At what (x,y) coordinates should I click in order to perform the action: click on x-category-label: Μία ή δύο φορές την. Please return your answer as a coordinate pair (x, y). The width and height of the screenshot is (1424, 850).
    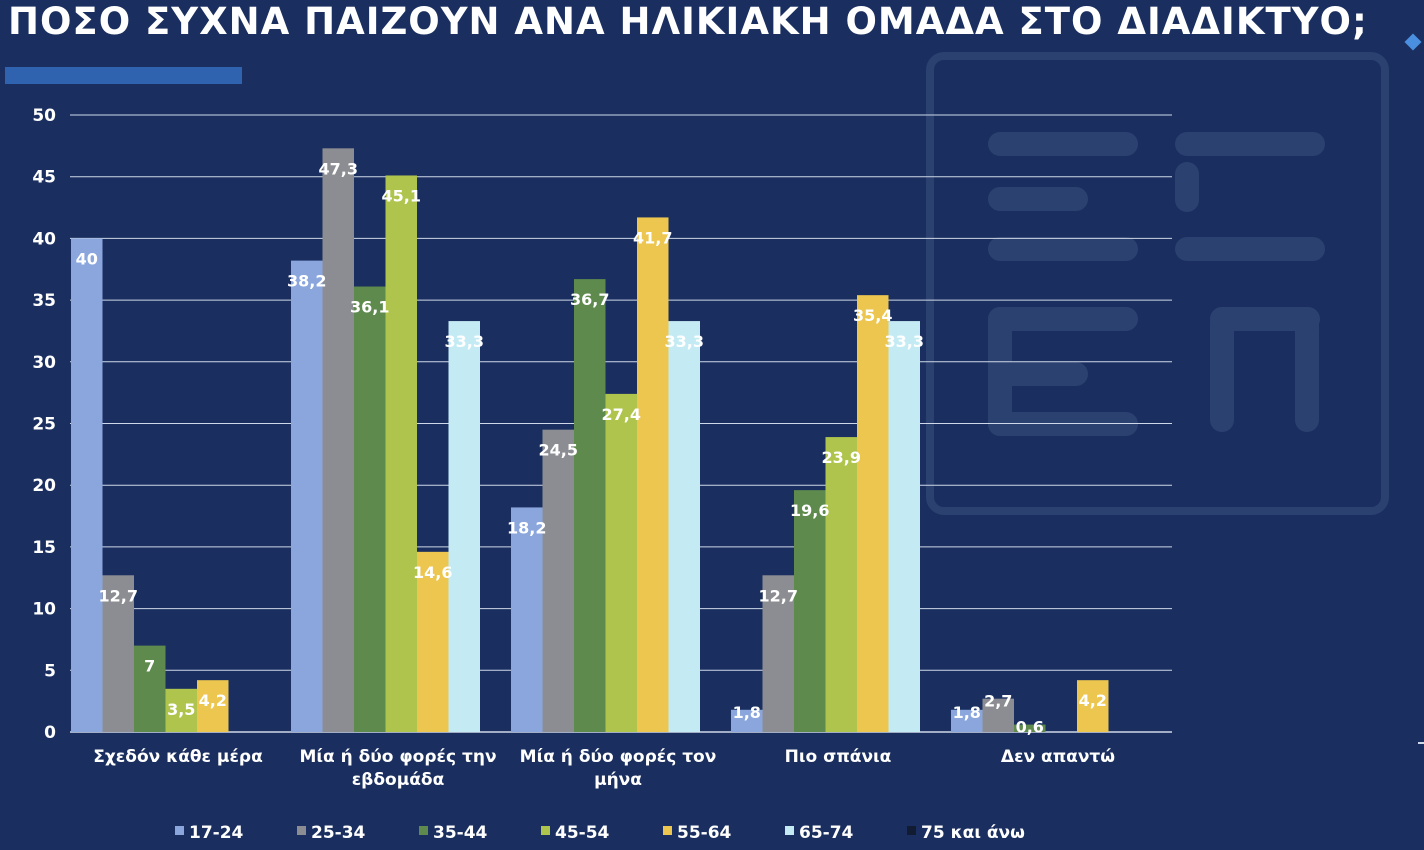
    Looking at the image, I should click on (397, 757).